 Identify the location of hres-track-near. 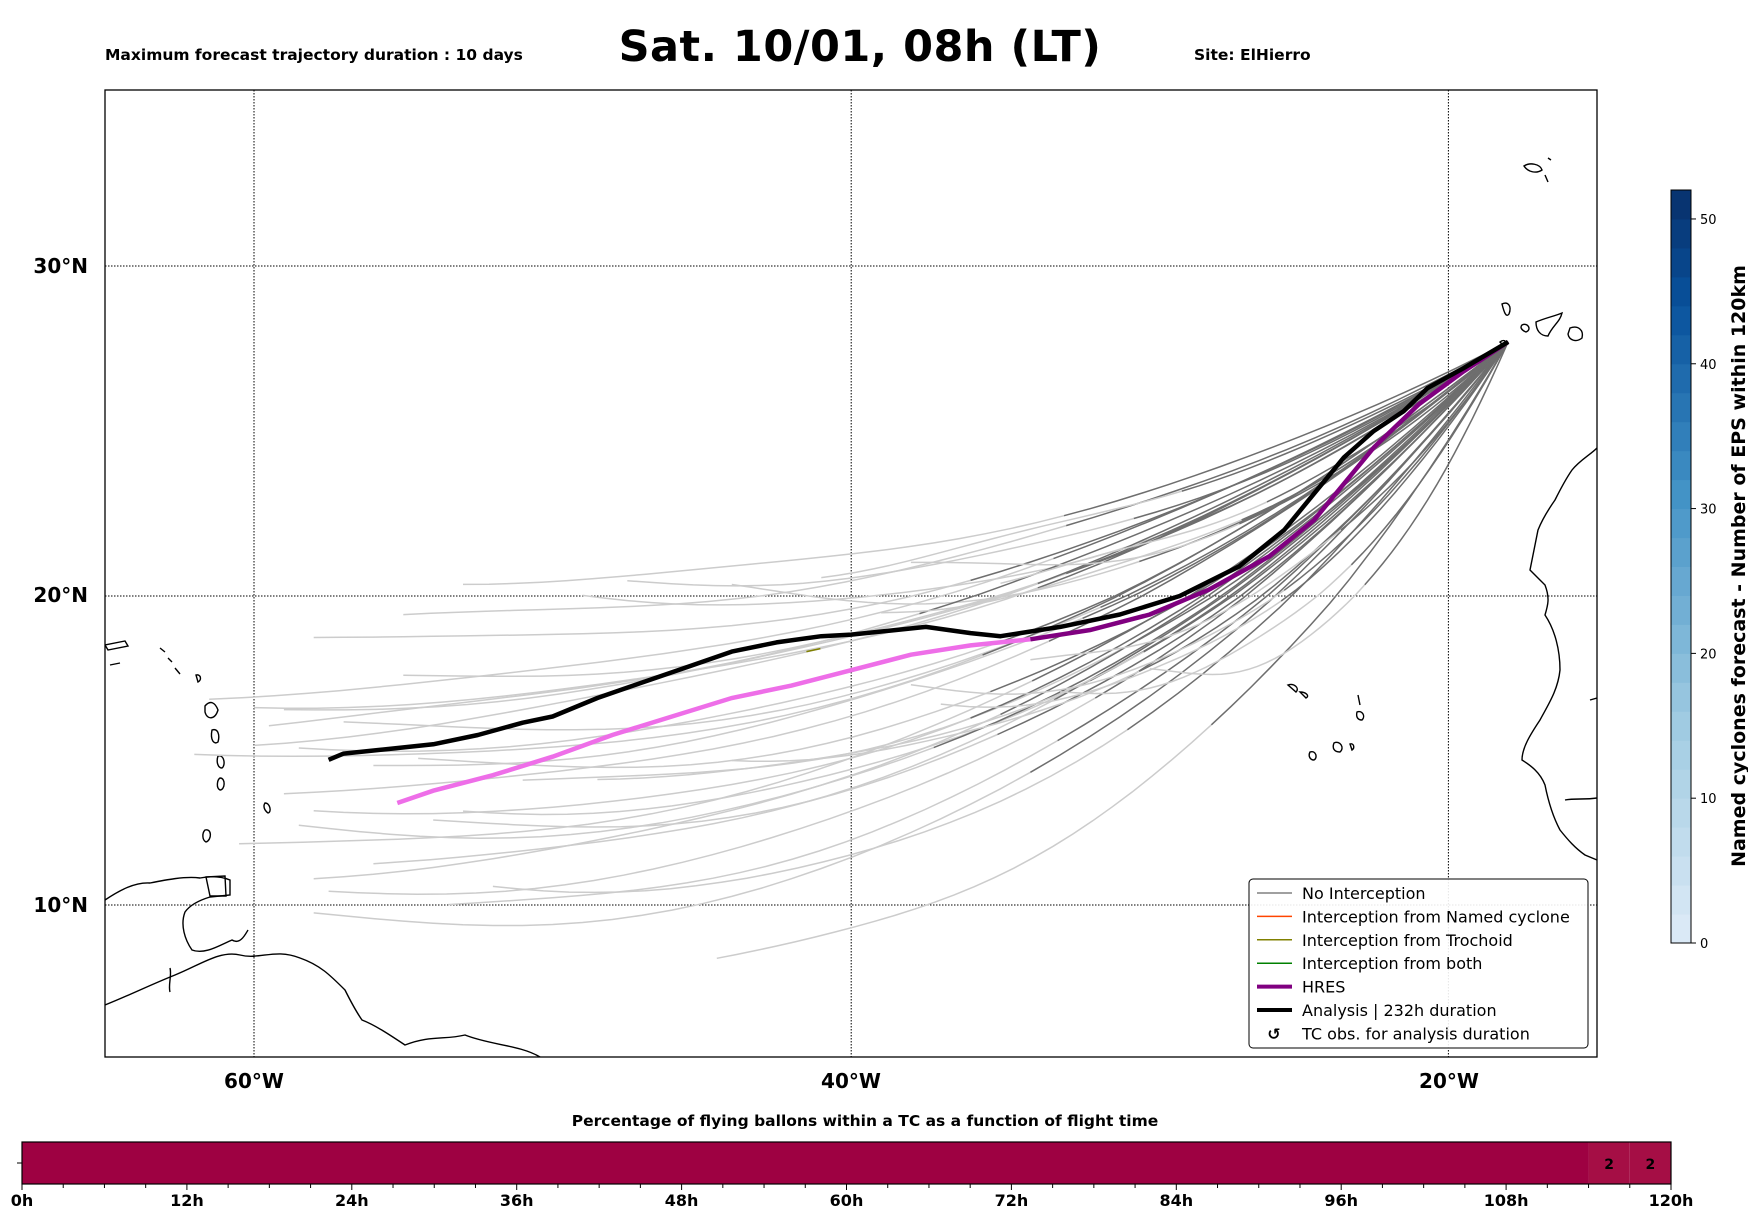
(1270, 491).